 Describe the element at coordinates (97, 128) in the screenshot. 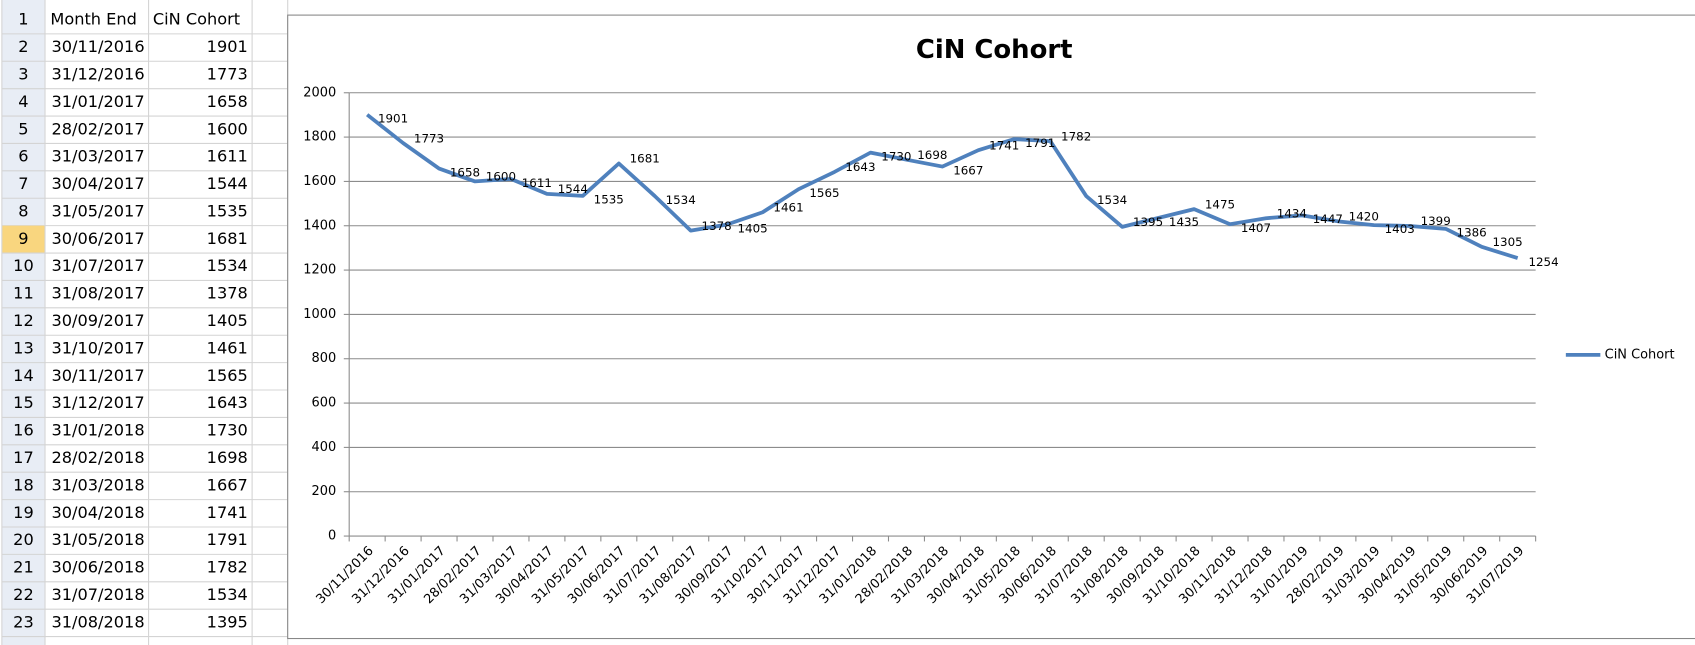

I see `date-cell: 28/02/2017` at that location.